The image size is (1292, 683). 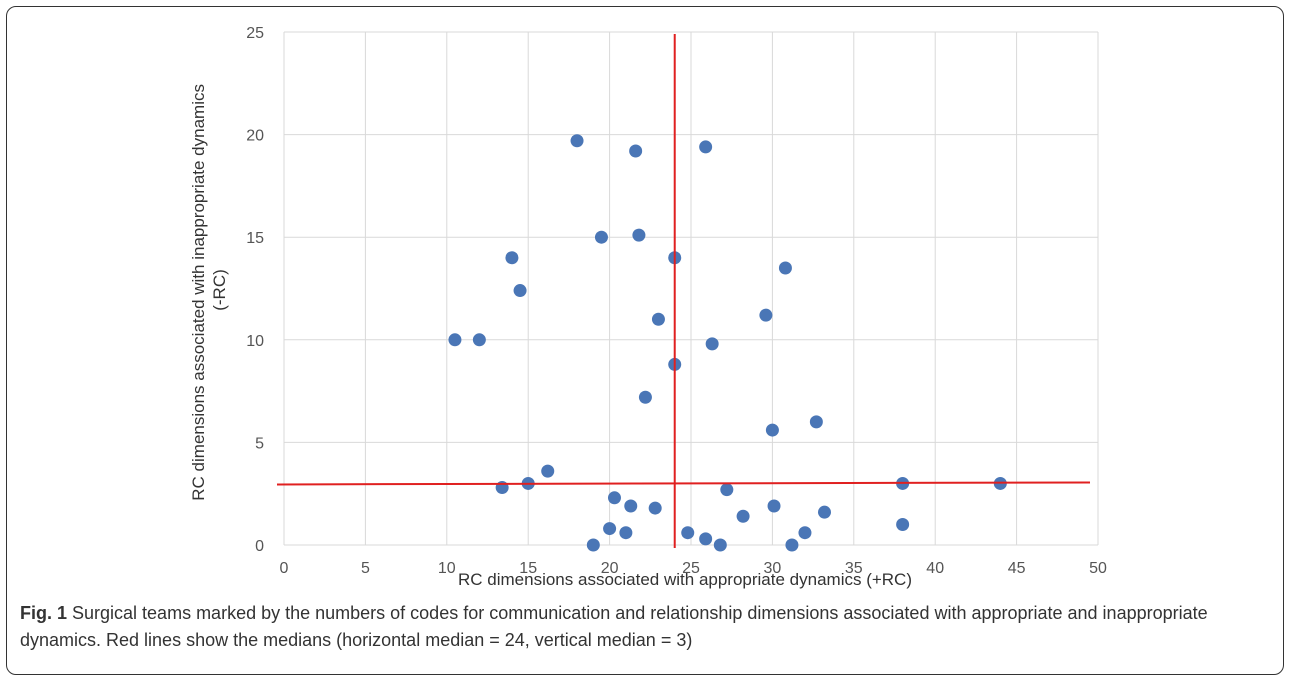 What do you see at coordinates (683, 483) in the screenshot?
I see `horizontal-median-line` at bounding box center [683, 483].